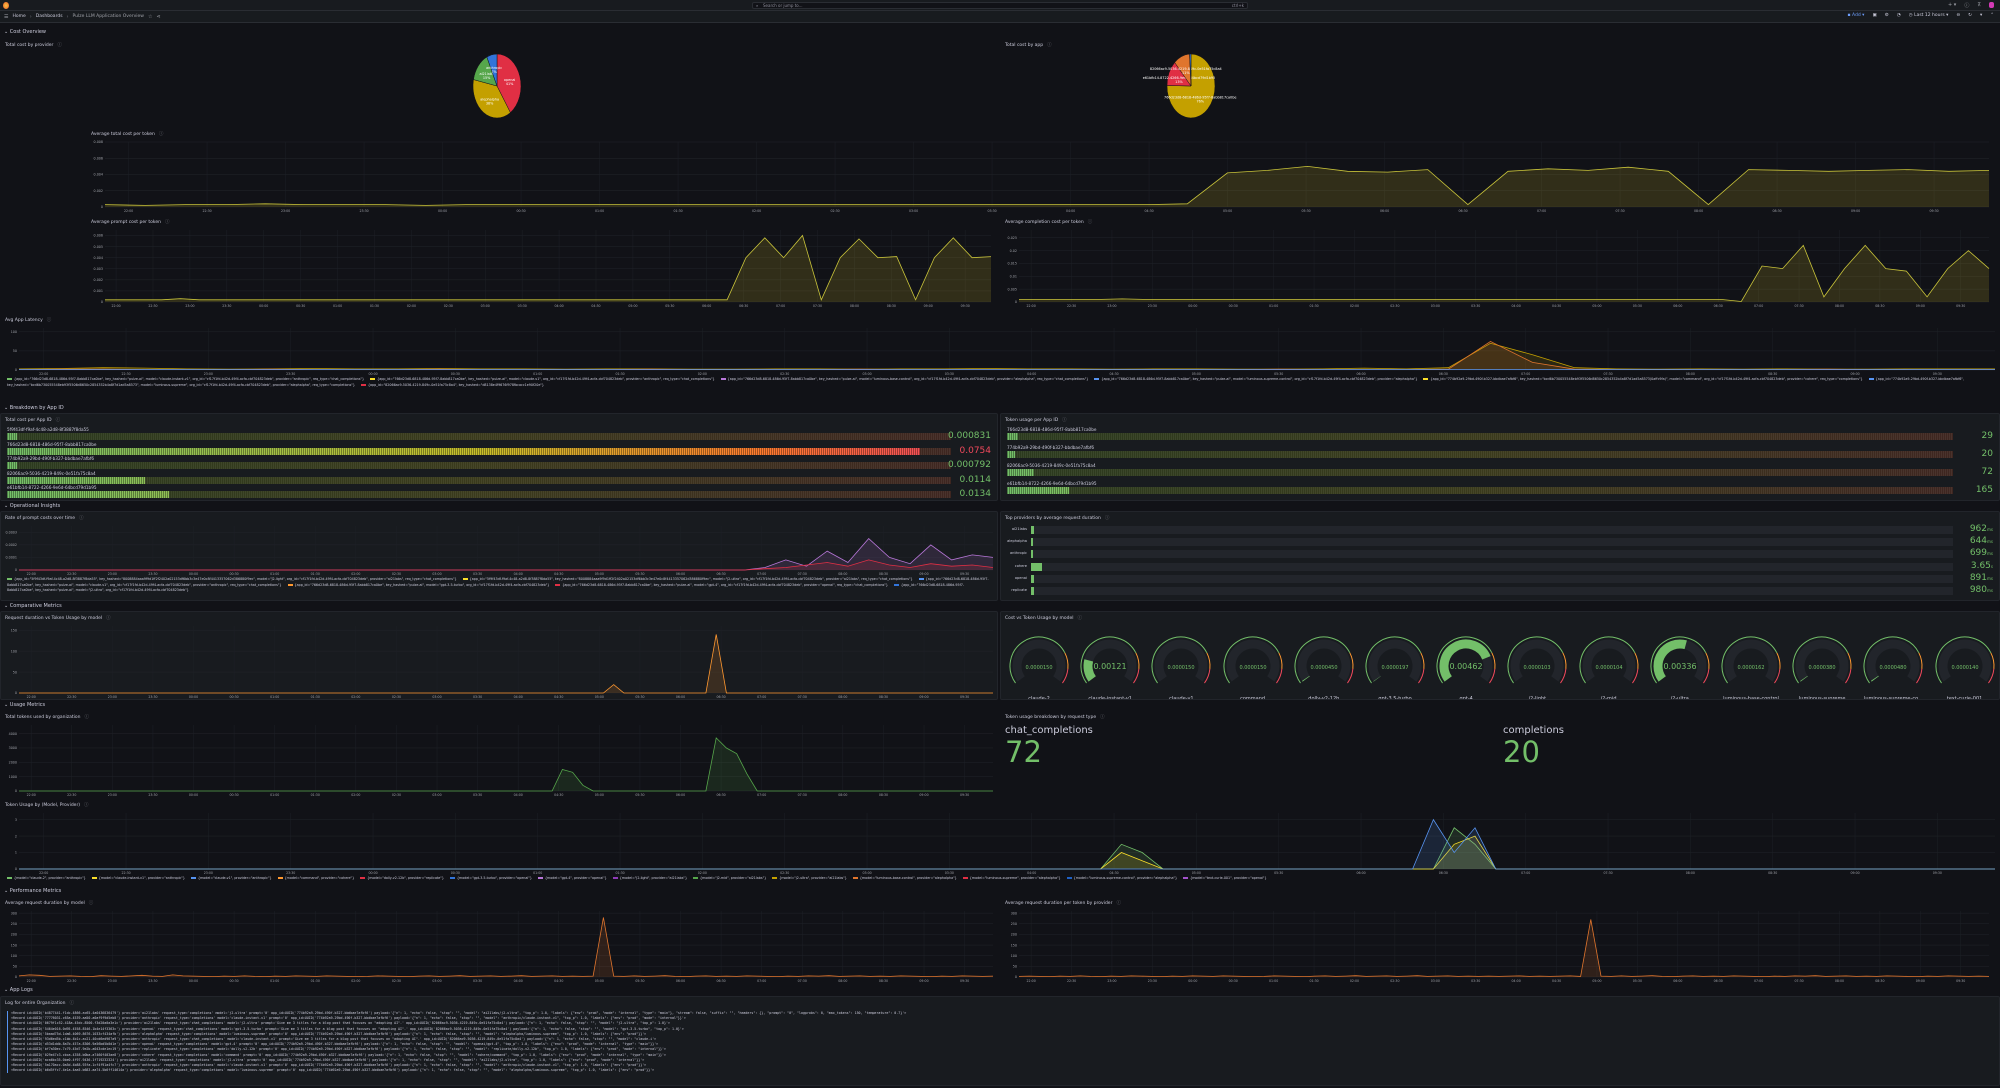  I want to click on clock-icon: ◔, so click(1898, 15).